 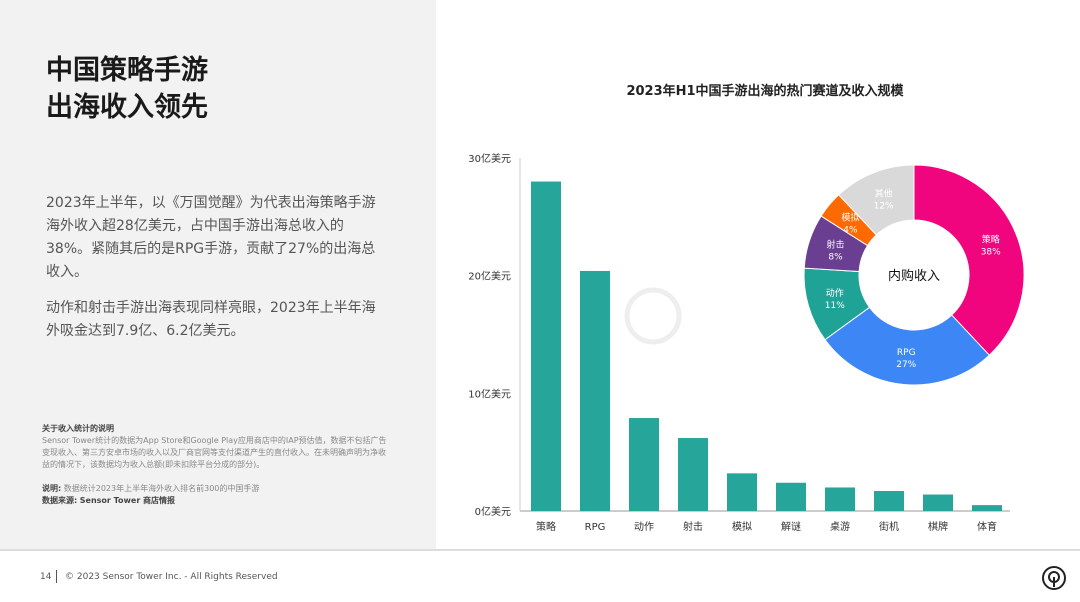 I want to click on slice-pct: 4%, so click(x=850, y=230).